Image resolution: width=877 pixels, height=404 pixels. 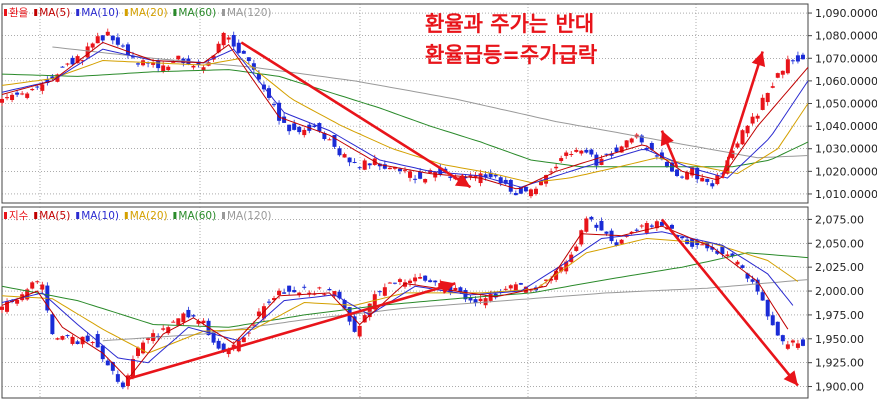 What do you see at coordinates (846, 171) in the screenshot?
I see `y-tick-label: 1,020.0000` at bounding box center [846, 171].